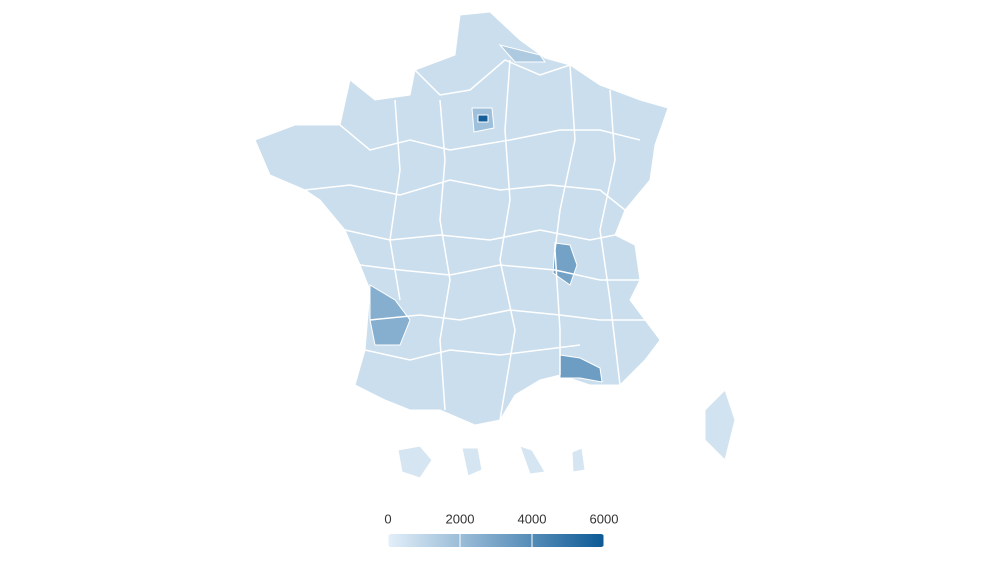 This screenshot has height=562, width=1000. What do you see at coordinates (501, 529) in the screenshot?
I see `legend: 0 2000 4000 6000` at bounding box center [501, 529].